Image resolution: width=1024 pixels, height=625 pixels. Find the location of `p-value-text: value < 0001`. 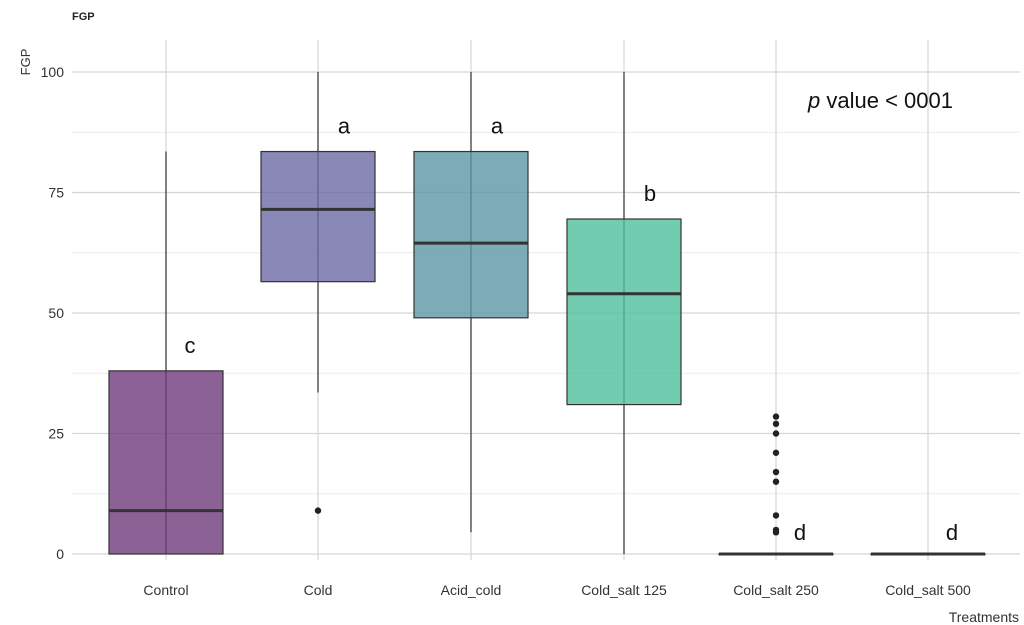

p-value-text: value < 0001 is located at coordinates (886, 100).